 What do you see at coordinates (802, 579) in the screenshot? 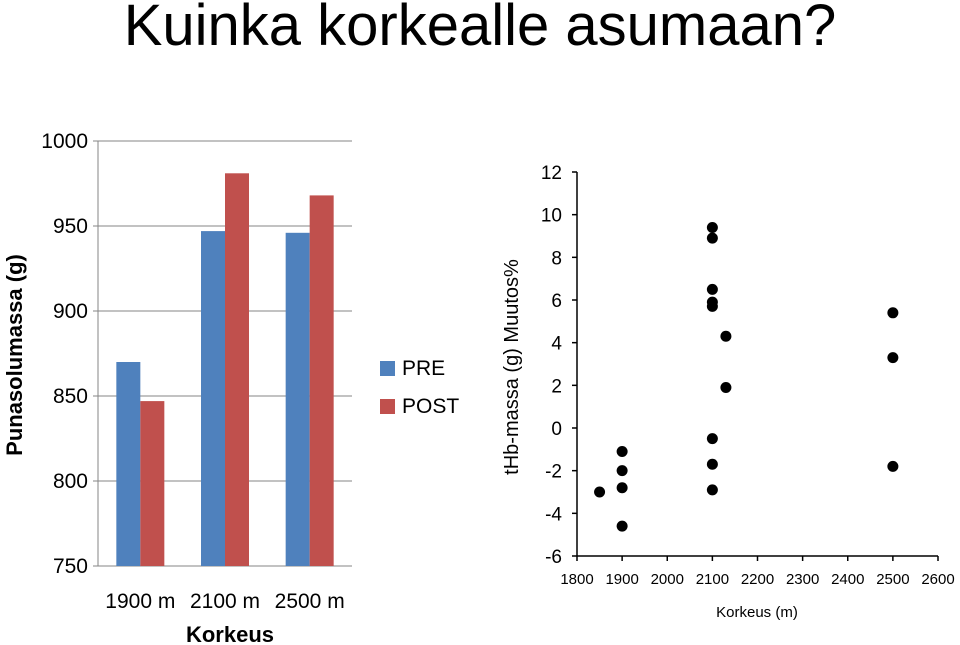
I see `x-tick-label: 2300` at bounding box center [802, 579].